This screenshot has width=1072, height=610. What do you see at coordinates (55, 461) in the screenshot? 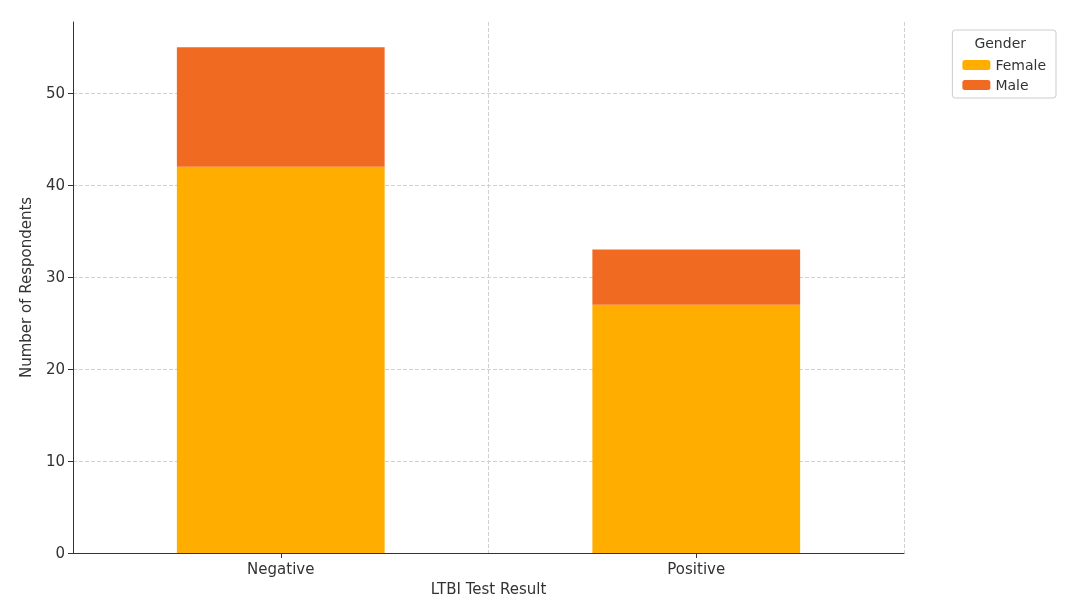
I see `y-tick-label: 10` at bounding box center [55, 461].